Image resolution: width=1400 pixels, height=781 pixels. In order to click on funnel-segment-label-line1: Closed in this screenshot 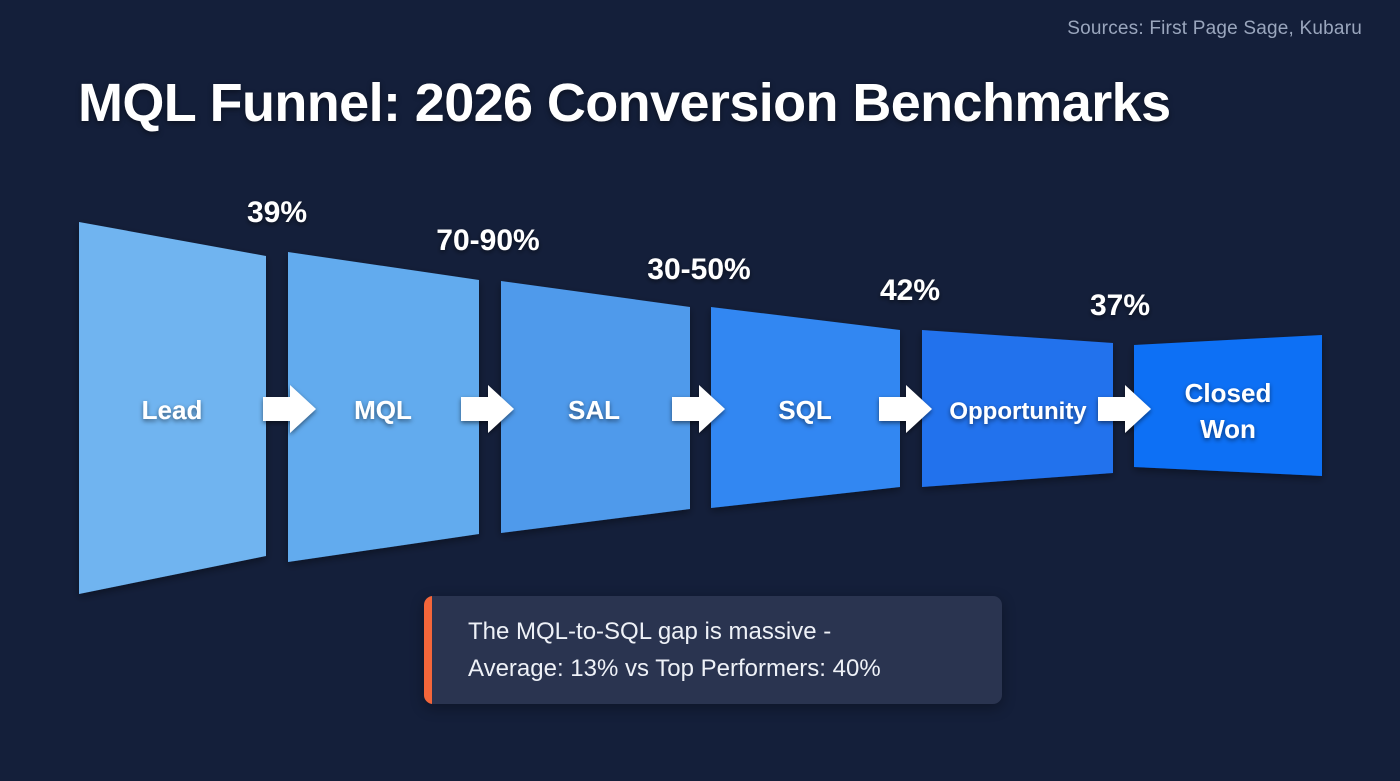, I will do `click(1228, 393)`.